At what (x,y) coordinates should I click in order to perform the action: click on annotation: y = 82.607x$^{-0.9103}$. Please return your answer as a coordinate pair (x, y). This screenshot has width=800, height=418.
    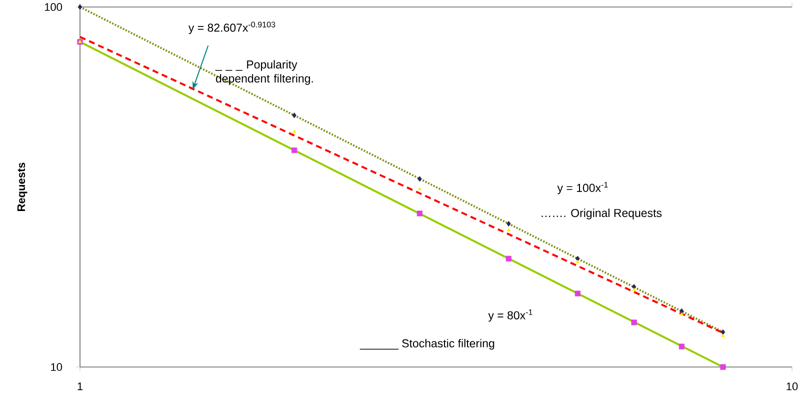
    Looking at the image, I should click on (232, 28).